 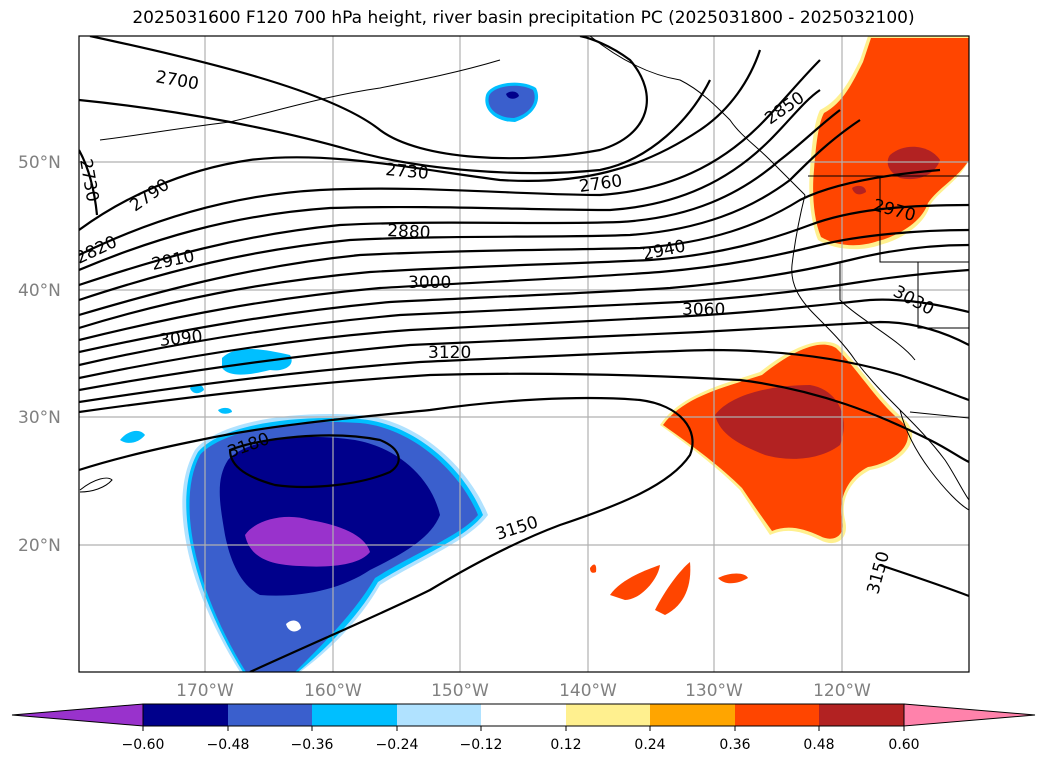 What do you see at coordinates (523, 691) in the screenshot?
I see `longitude-labels: 170°W 160°W 150°W 140°W 130°W 120°W` at bounding box center [523, 691].